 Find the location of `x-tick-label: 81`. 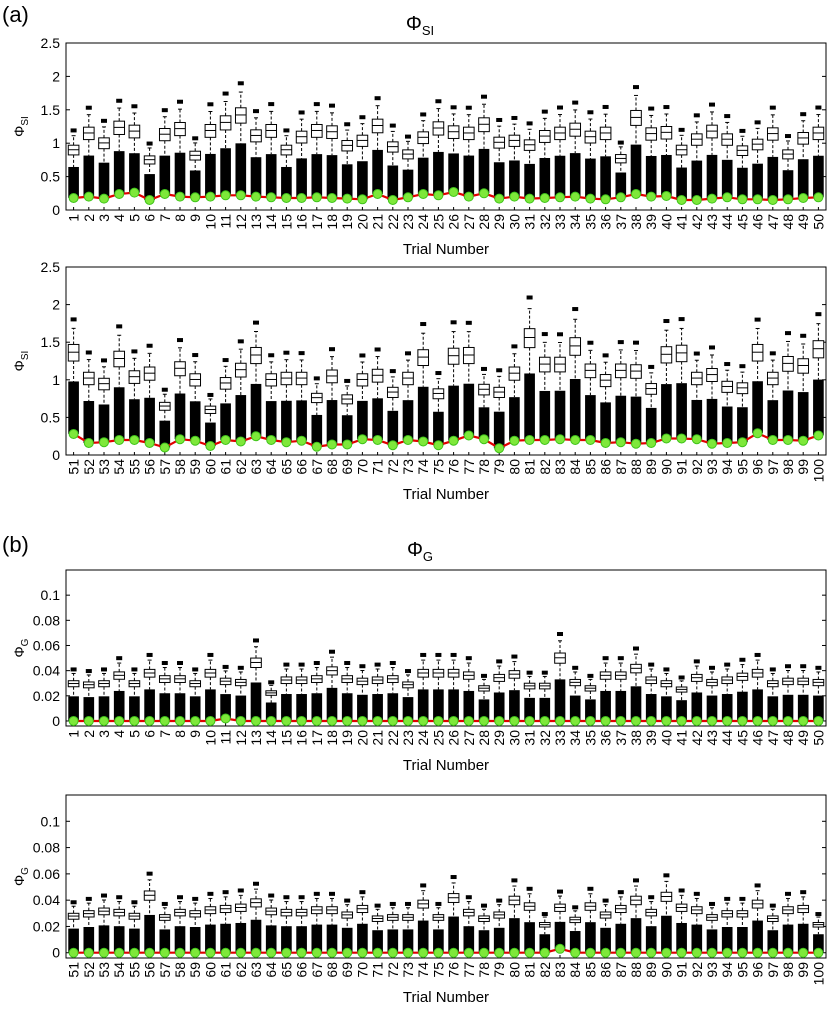

x-tick-label: 81 is located at coordinates (530, 970).